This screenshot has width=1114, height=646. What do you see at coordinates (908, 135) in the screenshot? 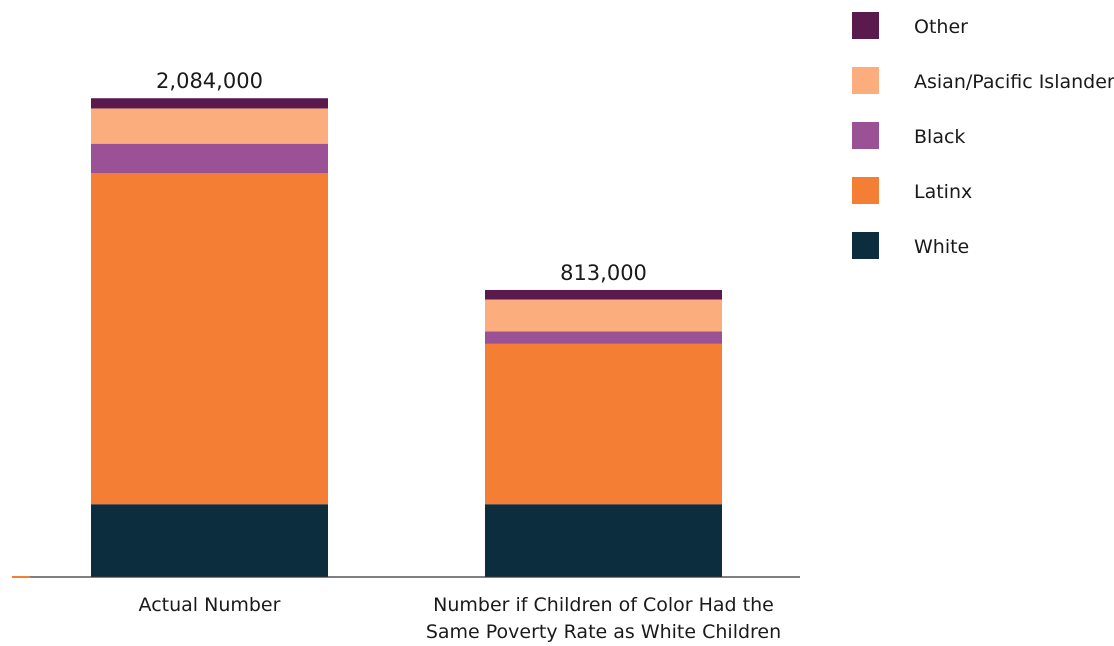
I see `legend-item-black: Black` at bounding box center [908, 135].